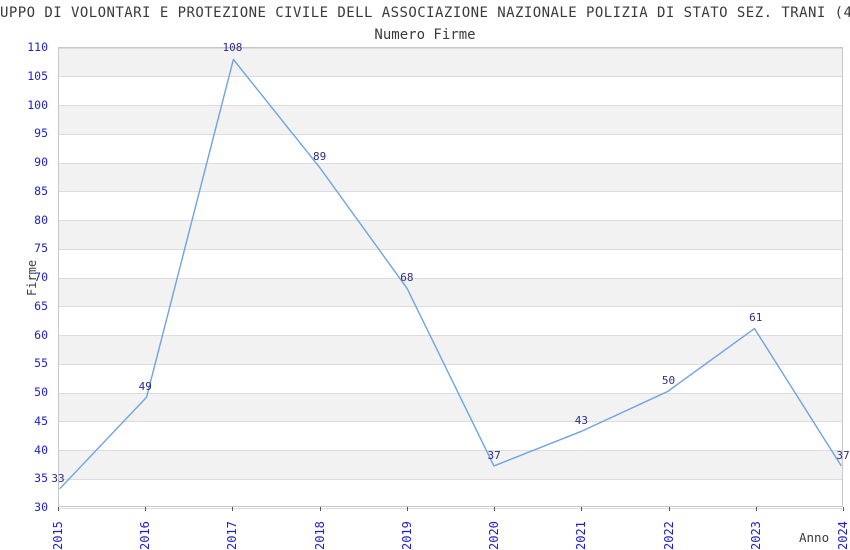  Describe the element at coordinates (41, 363) in the screenshot. I see `y-tick-label: 55` at that location.